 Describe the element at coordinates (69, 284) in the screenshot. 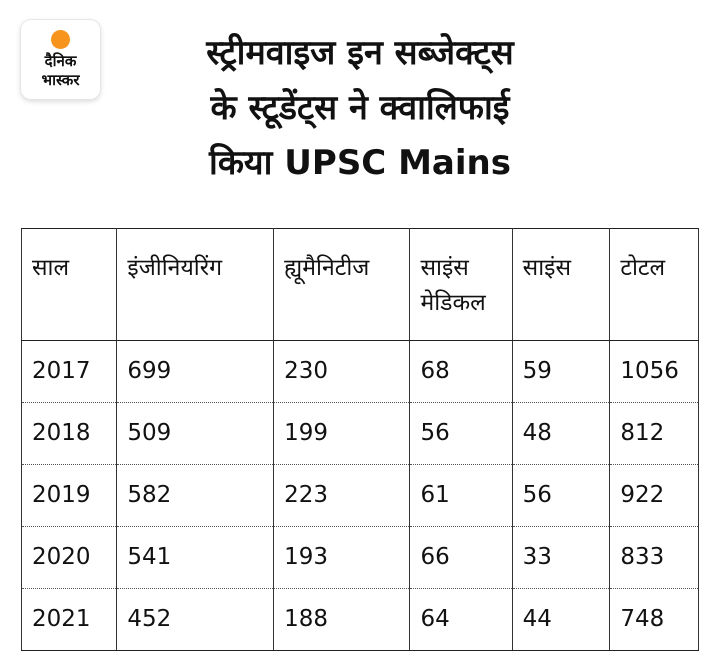

I see `column-header-year: साल` at that location.